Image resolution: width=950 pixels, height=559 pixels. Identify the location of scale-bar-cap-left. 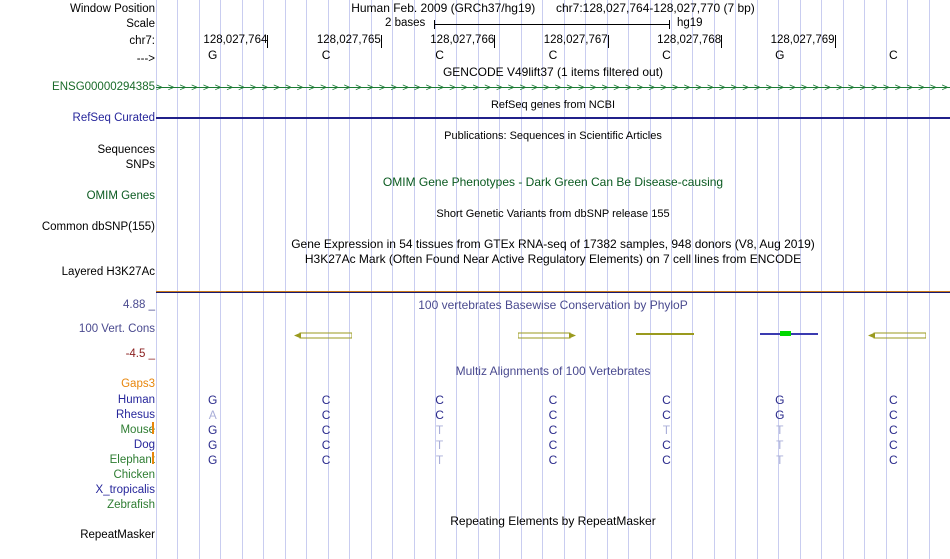
(434, 24).